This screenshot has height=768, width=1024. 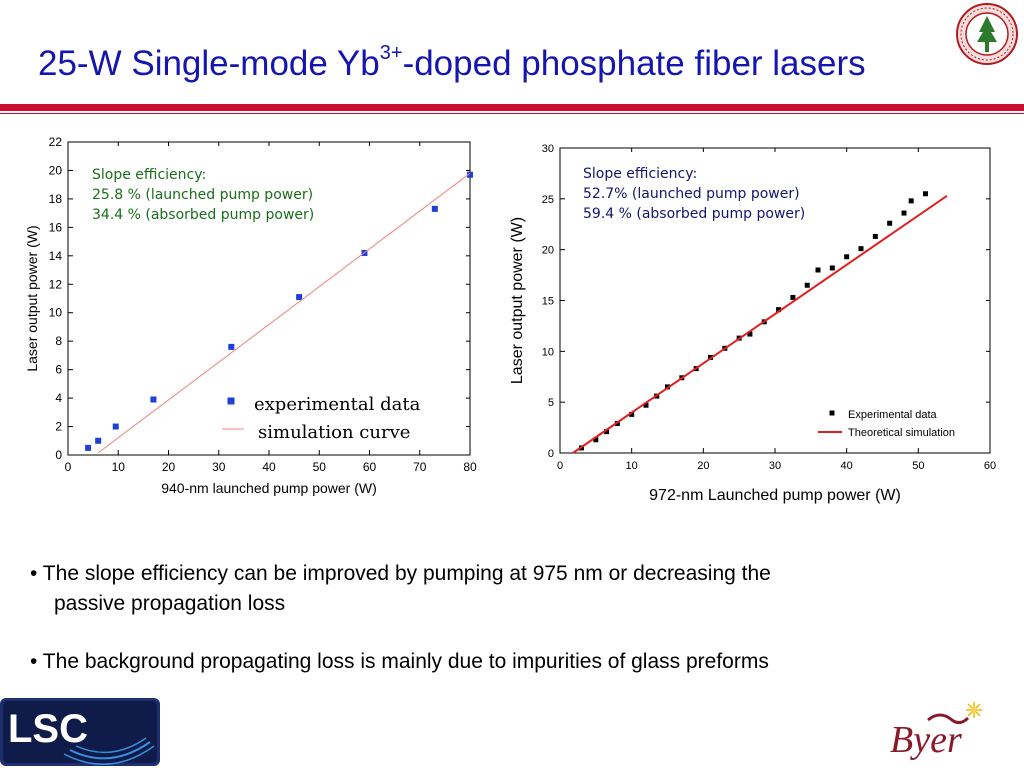 What do you see at coordinates (58, 341) in the screenshot?
I see `y-tick-label: 8` at bounding box center [58, 341].